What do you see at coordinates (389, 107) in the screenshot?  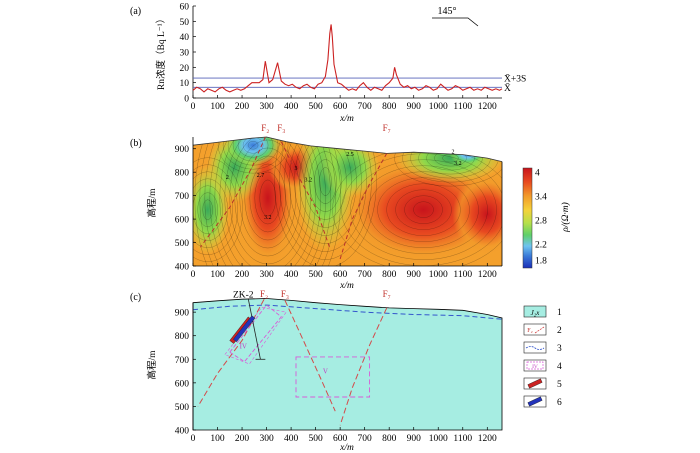 I see `x-tick-label-a: 800` at bounding box center [389, 107].